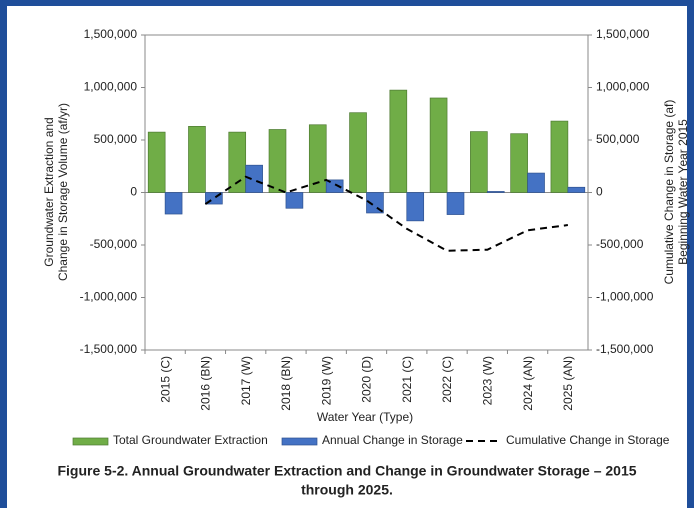 This screenshot has height=508, width=694. Describe the element at coordinates (63, 192) in the screenshot. I see `y-axis-label: Change in Storage Volume (af/yr)` at that location.